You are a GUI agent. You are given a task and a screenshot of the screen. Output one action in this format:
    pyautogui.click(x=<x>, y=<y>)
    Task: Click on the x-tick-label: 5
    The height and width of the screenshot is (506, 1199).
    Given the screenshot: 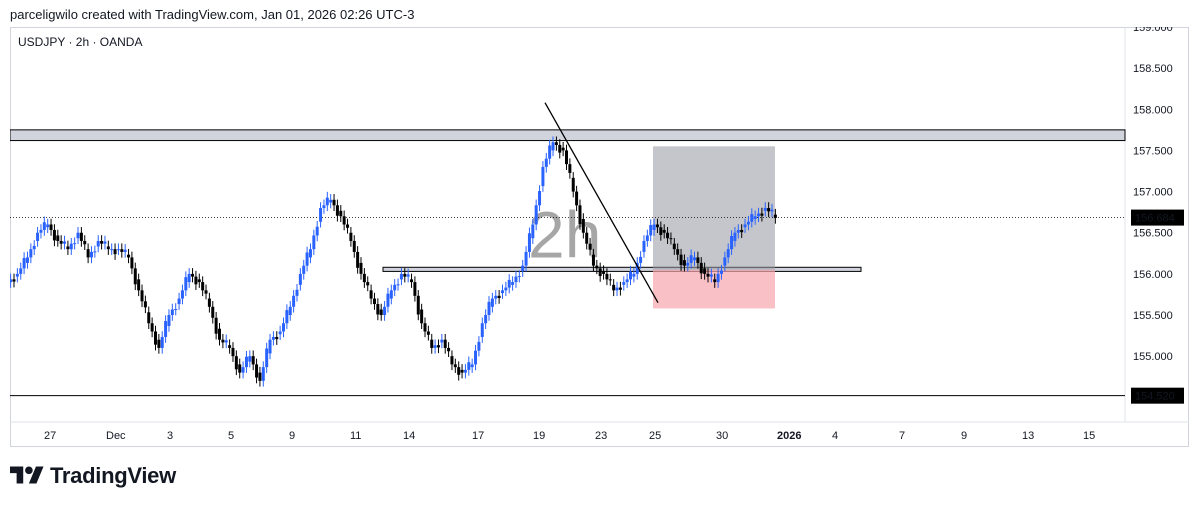 What is the action you would take?
    pyautogui.click(x=231, y=436)
    